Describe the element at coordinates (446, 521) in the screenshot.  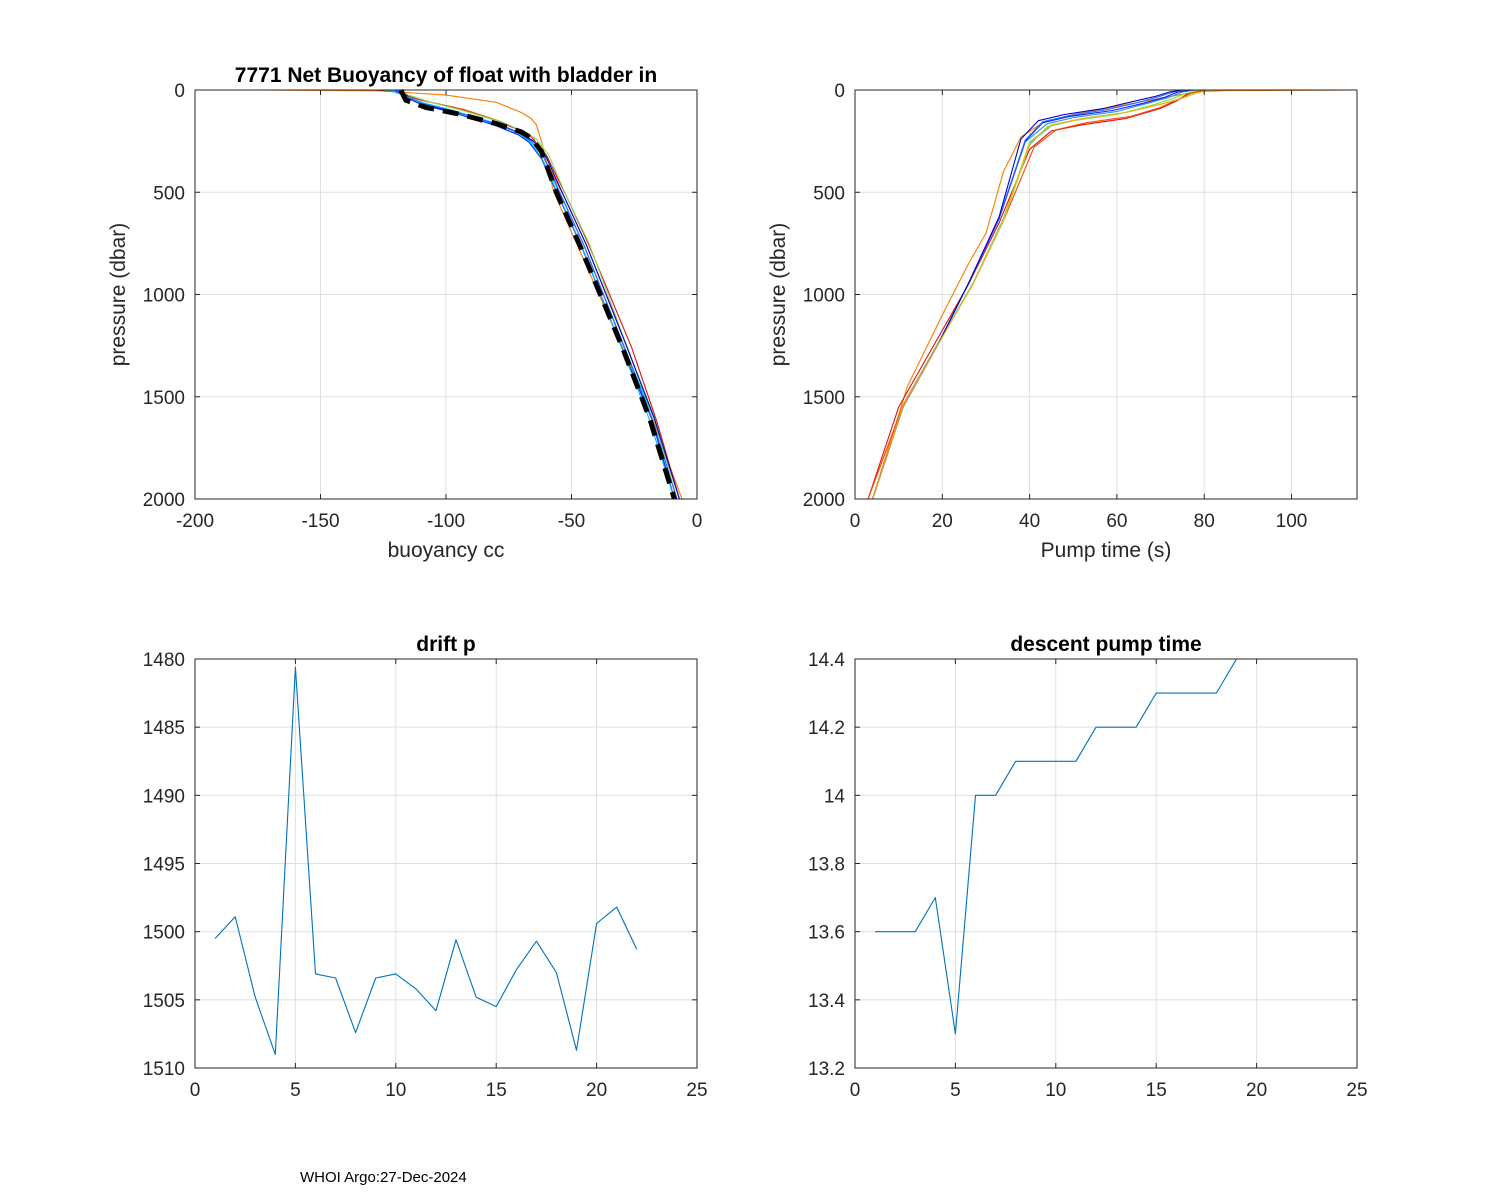
I see `x-tick-label: -100` at that location.